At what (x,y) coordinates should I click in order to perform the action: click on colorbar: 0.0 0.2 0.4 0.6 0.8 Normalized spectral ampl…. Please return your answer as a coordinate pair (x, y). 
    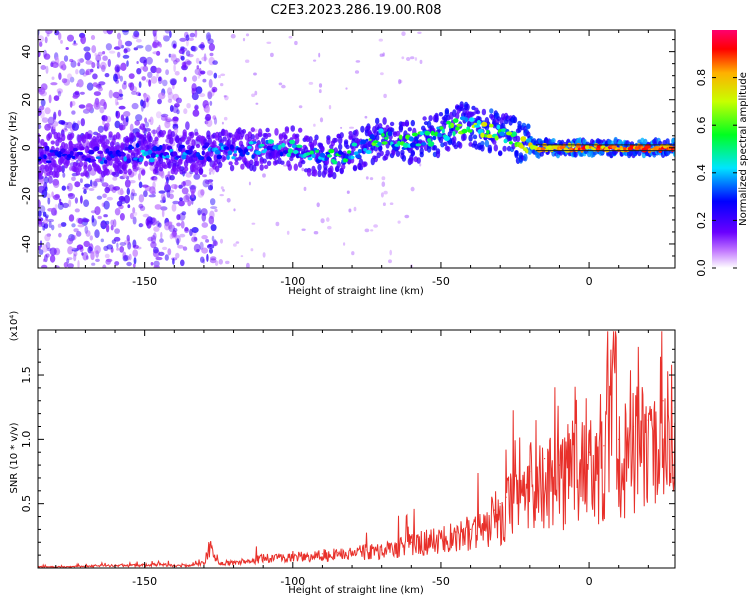
    Looking at the image, I should click on (722, 153).